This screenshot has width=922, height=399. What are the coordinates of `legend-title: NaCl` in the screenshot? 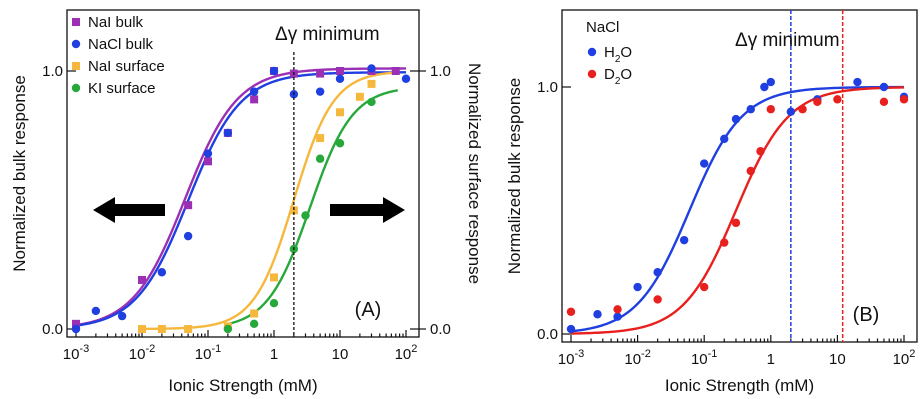 It's located at (602, 27).